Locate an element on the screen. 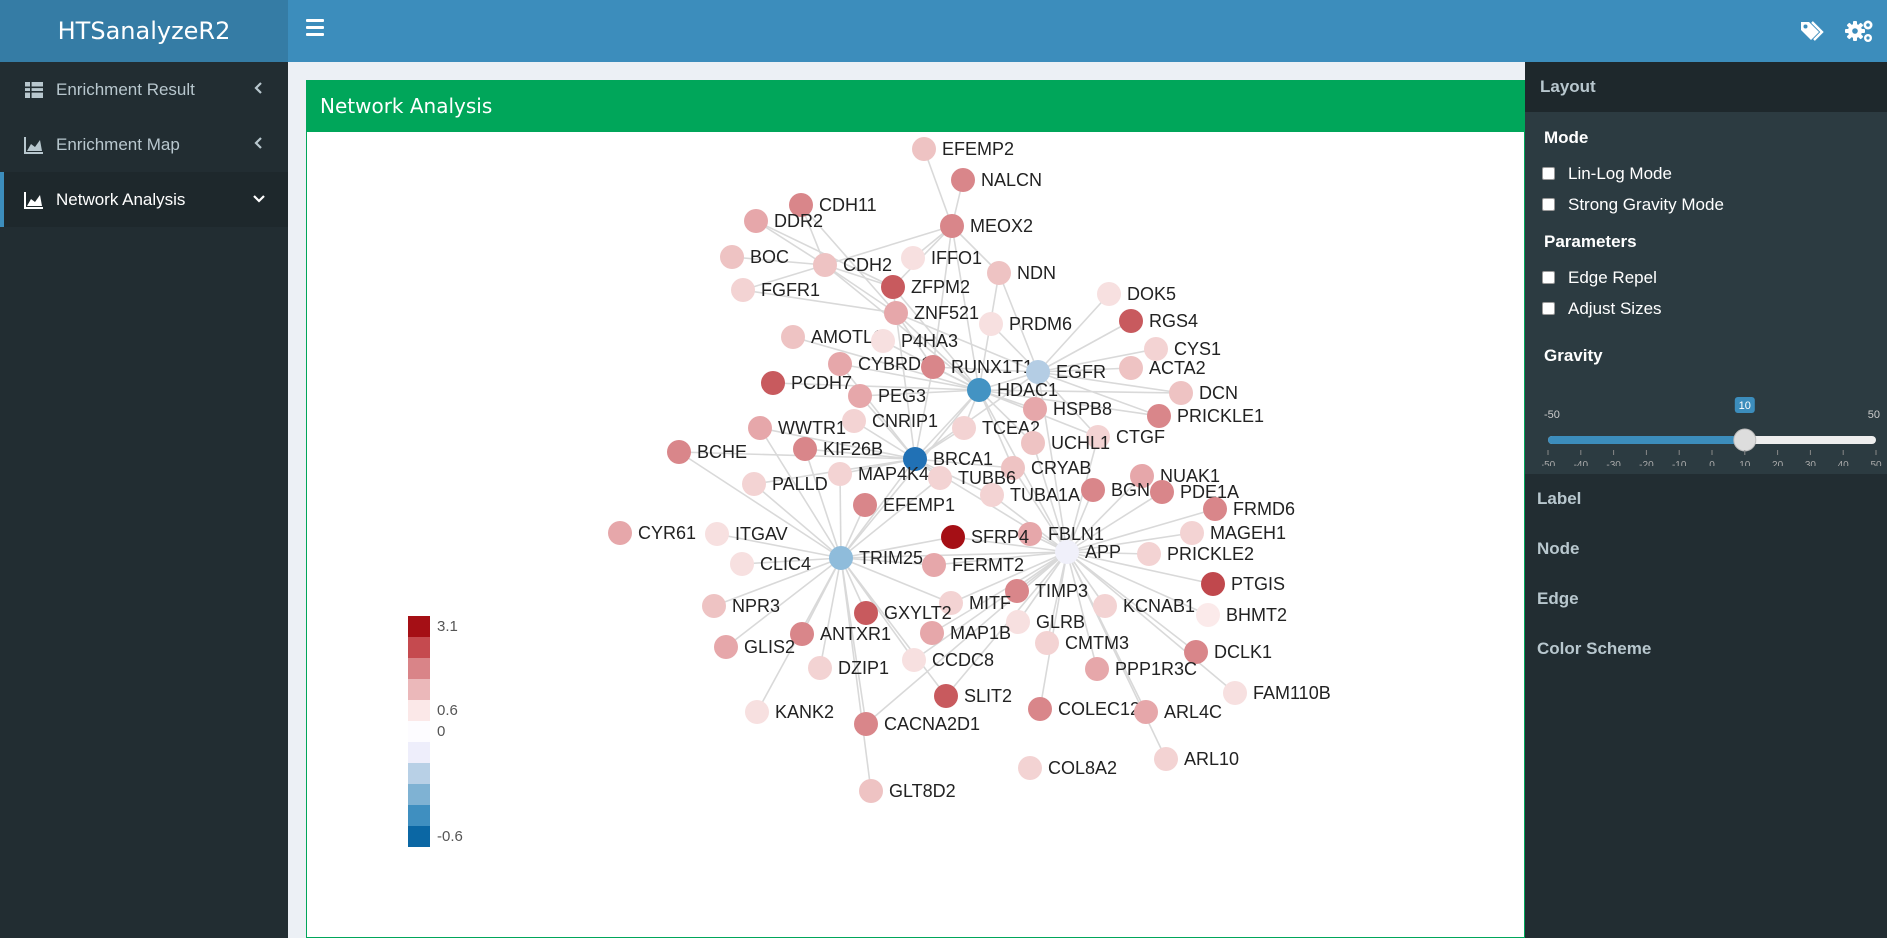  network-node: DDR2 is located at coordinates (783, 221).